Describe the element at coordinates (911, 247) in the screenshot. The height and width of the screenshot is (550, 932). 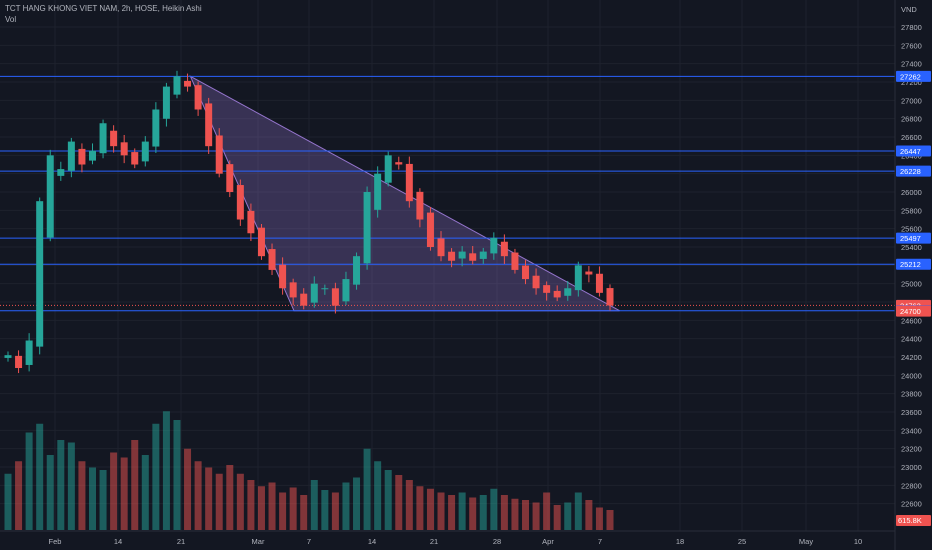
I see `price-tick-label: 25400` at that location.